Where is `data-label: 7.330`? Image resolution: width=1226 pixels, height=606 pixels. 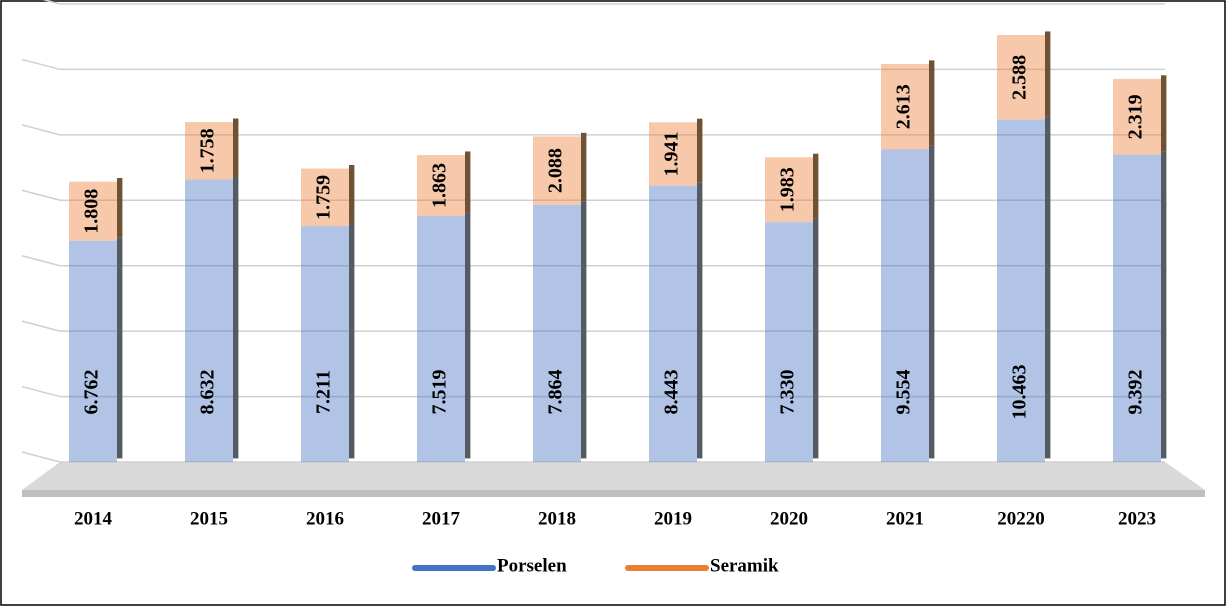 data-label: 7.330 is located at coordinates (788, 392).